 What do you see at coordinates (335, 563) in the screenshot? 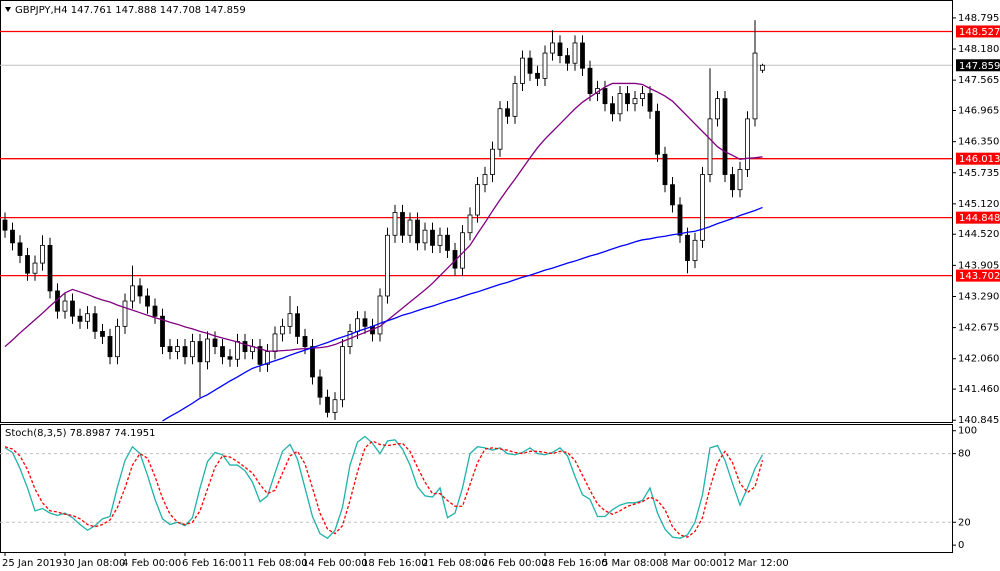
I see `x-tick-label: 14 Feb 00:00` at bounding box center [335, 563].